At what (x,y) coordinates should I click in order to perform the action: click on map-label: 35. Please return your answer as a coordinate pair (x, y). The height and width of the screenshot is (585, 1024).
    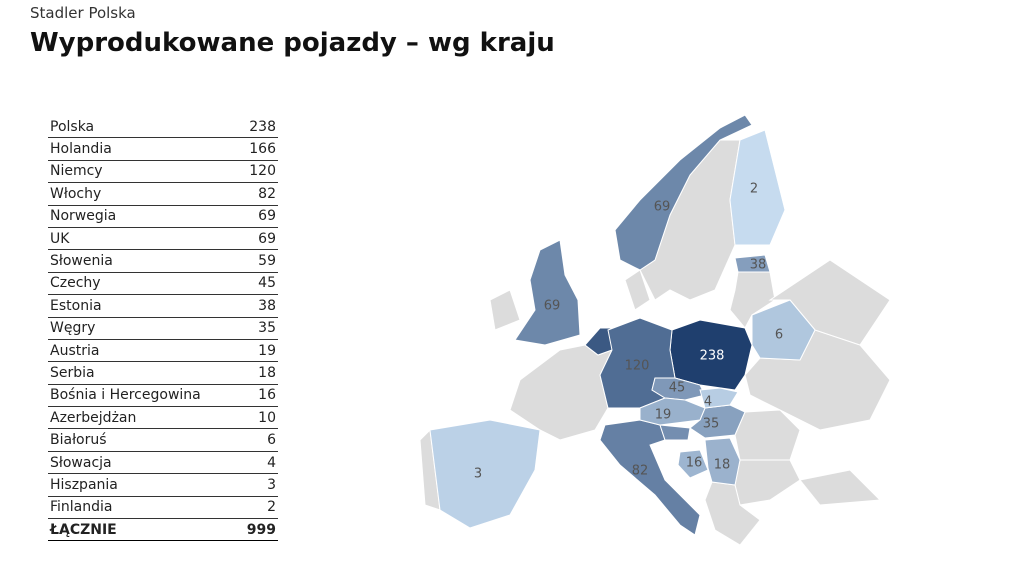
    Looking at the image, I should click on (711, 424).